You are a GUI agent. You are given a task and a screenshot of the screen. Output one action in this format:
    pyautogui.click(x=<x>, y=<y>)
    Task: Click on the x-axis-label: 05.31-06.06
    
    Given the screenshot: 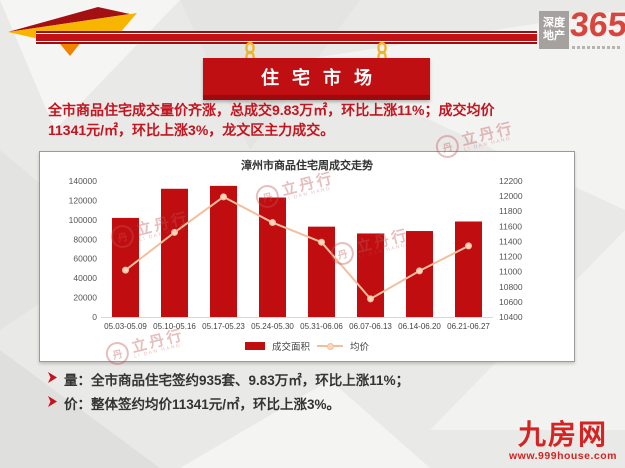 What is the action you would take?
    pyautogui.click(x=321, y=326)
    